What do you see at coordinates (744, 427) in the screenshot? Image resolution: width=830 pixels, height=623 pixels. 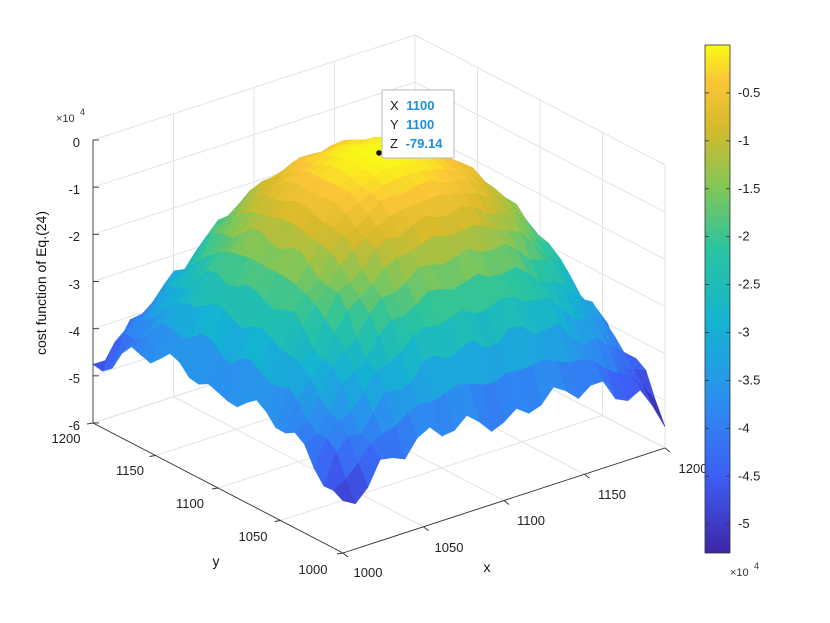 I see `colorbar-tick-label: -4` at bounding box center [744, 427].